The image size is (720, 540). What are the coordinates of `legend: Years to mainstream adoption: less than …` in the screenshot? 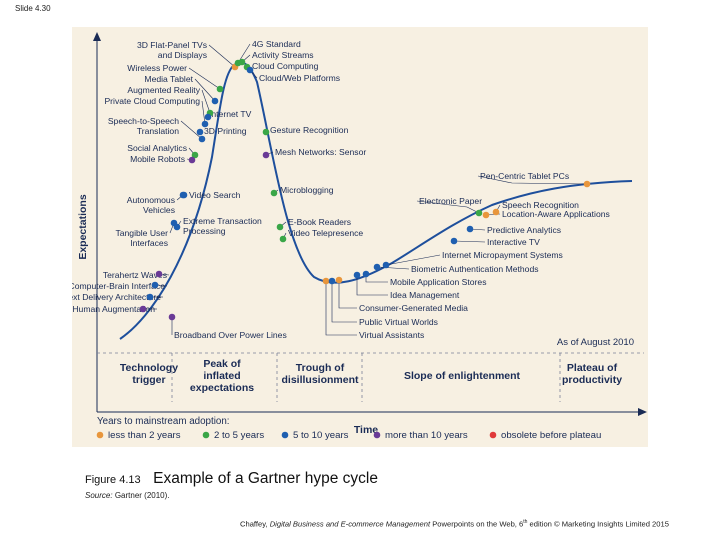 It's located at (348, 428).